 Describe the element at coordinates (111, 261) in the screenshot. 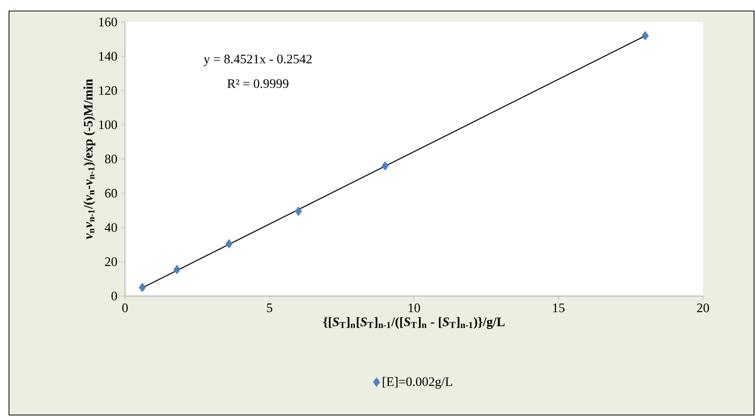

I see `y-tick-label: 20` at that location.